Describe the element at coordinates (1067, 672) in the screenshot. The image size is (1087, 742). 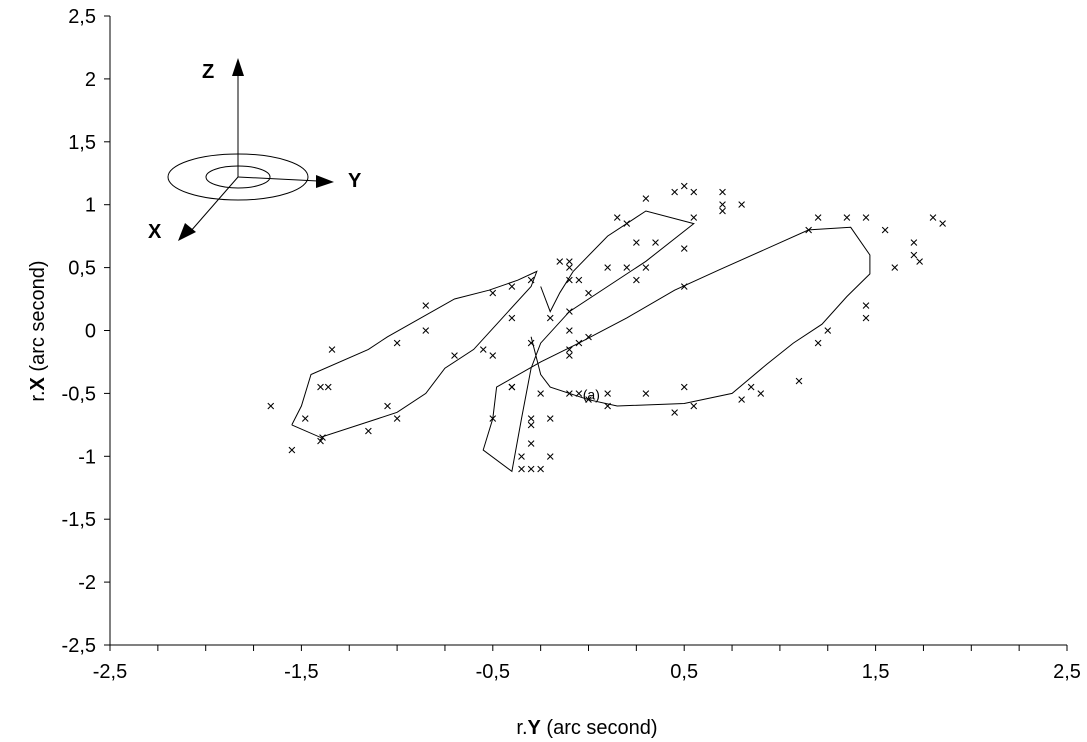
I see `x-tick-label: 2,5` at that location.